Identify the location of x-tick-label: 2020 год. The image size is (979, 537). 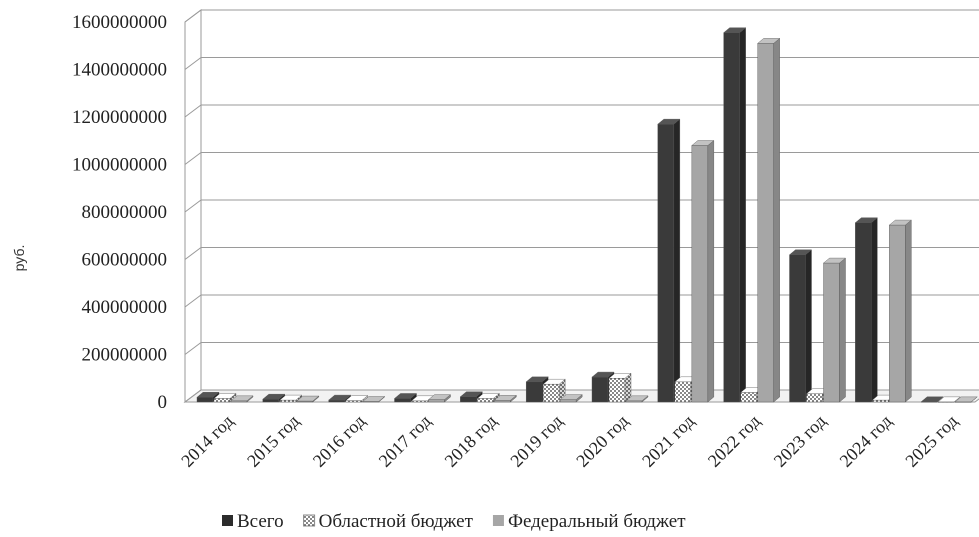
(602, 441).